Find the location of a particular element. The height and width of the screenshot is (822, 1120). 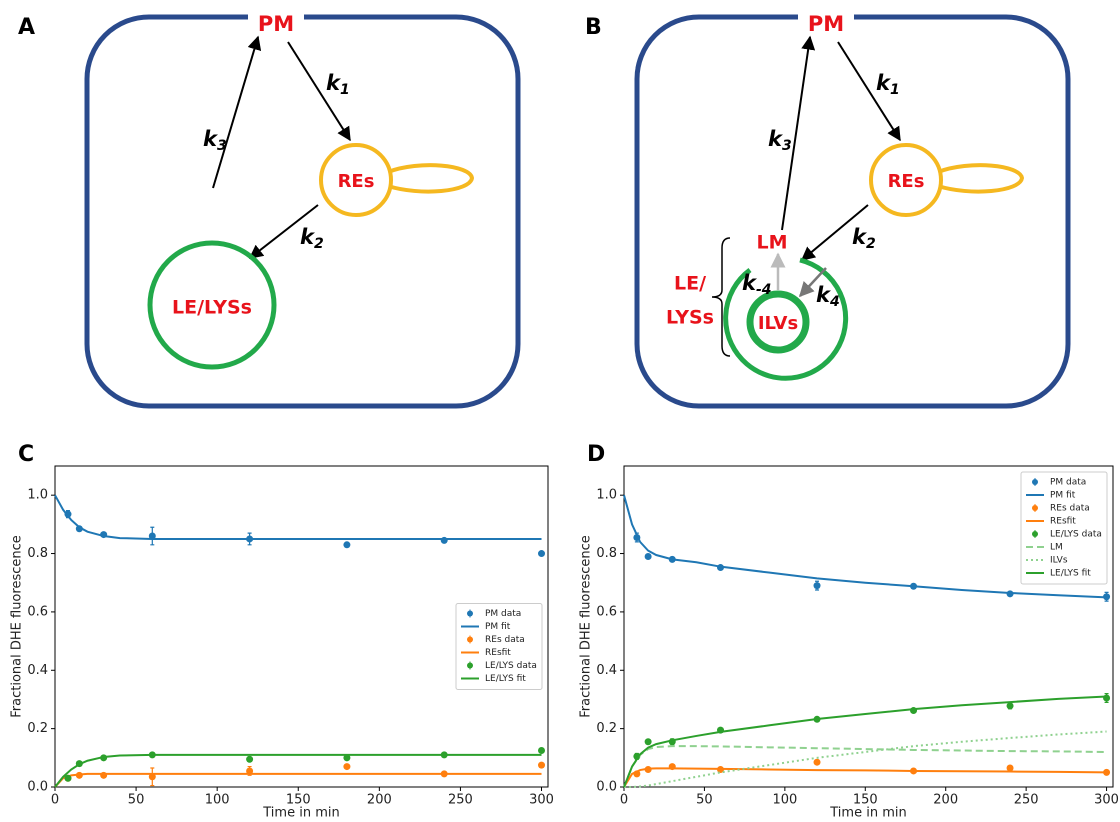

rate-label: k4 is located at coordinates (828, 296).